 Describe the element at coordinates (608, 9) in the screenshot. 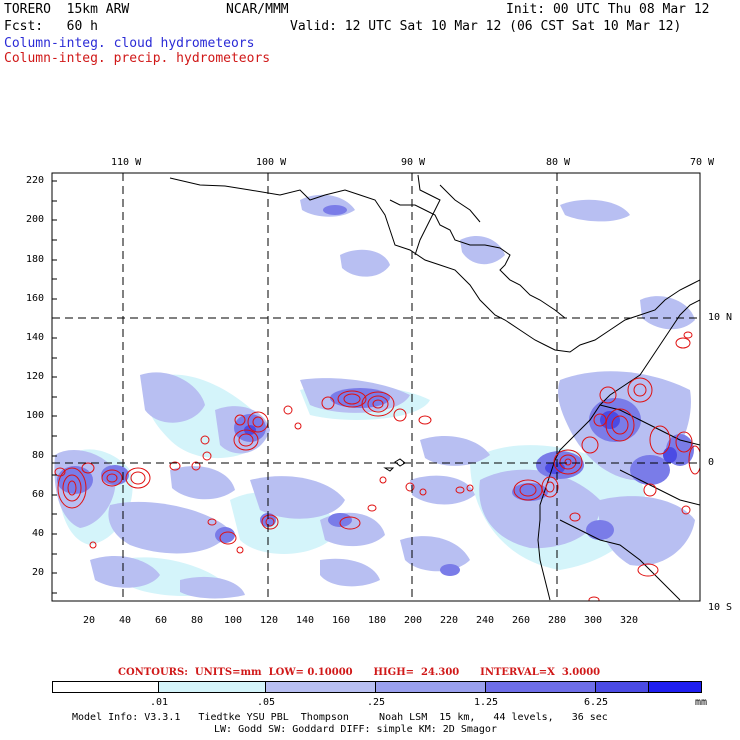

I see `init-time: Init: 00 UTC Thu 08 Mar 12` at that location.